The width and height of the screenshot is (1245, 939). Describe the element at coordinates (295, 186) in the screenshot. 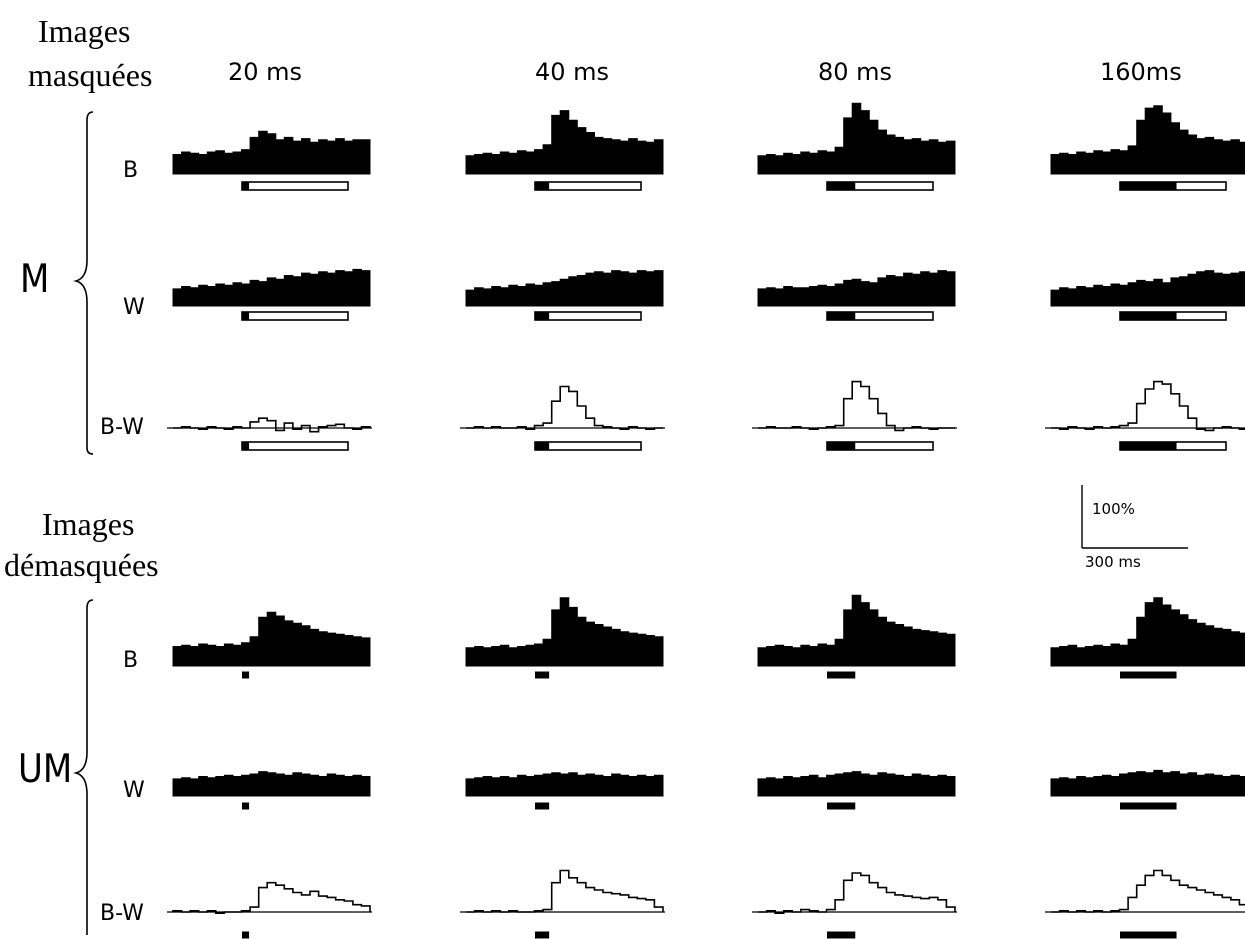

I see `mask-bar-m-b-20-ms` at that location.